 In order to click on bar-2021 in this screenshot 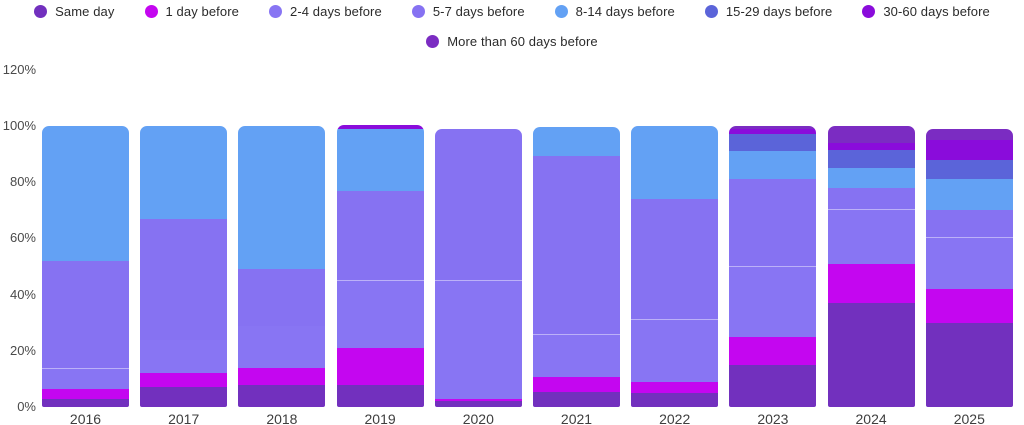, I will do `click(576, 267)`.